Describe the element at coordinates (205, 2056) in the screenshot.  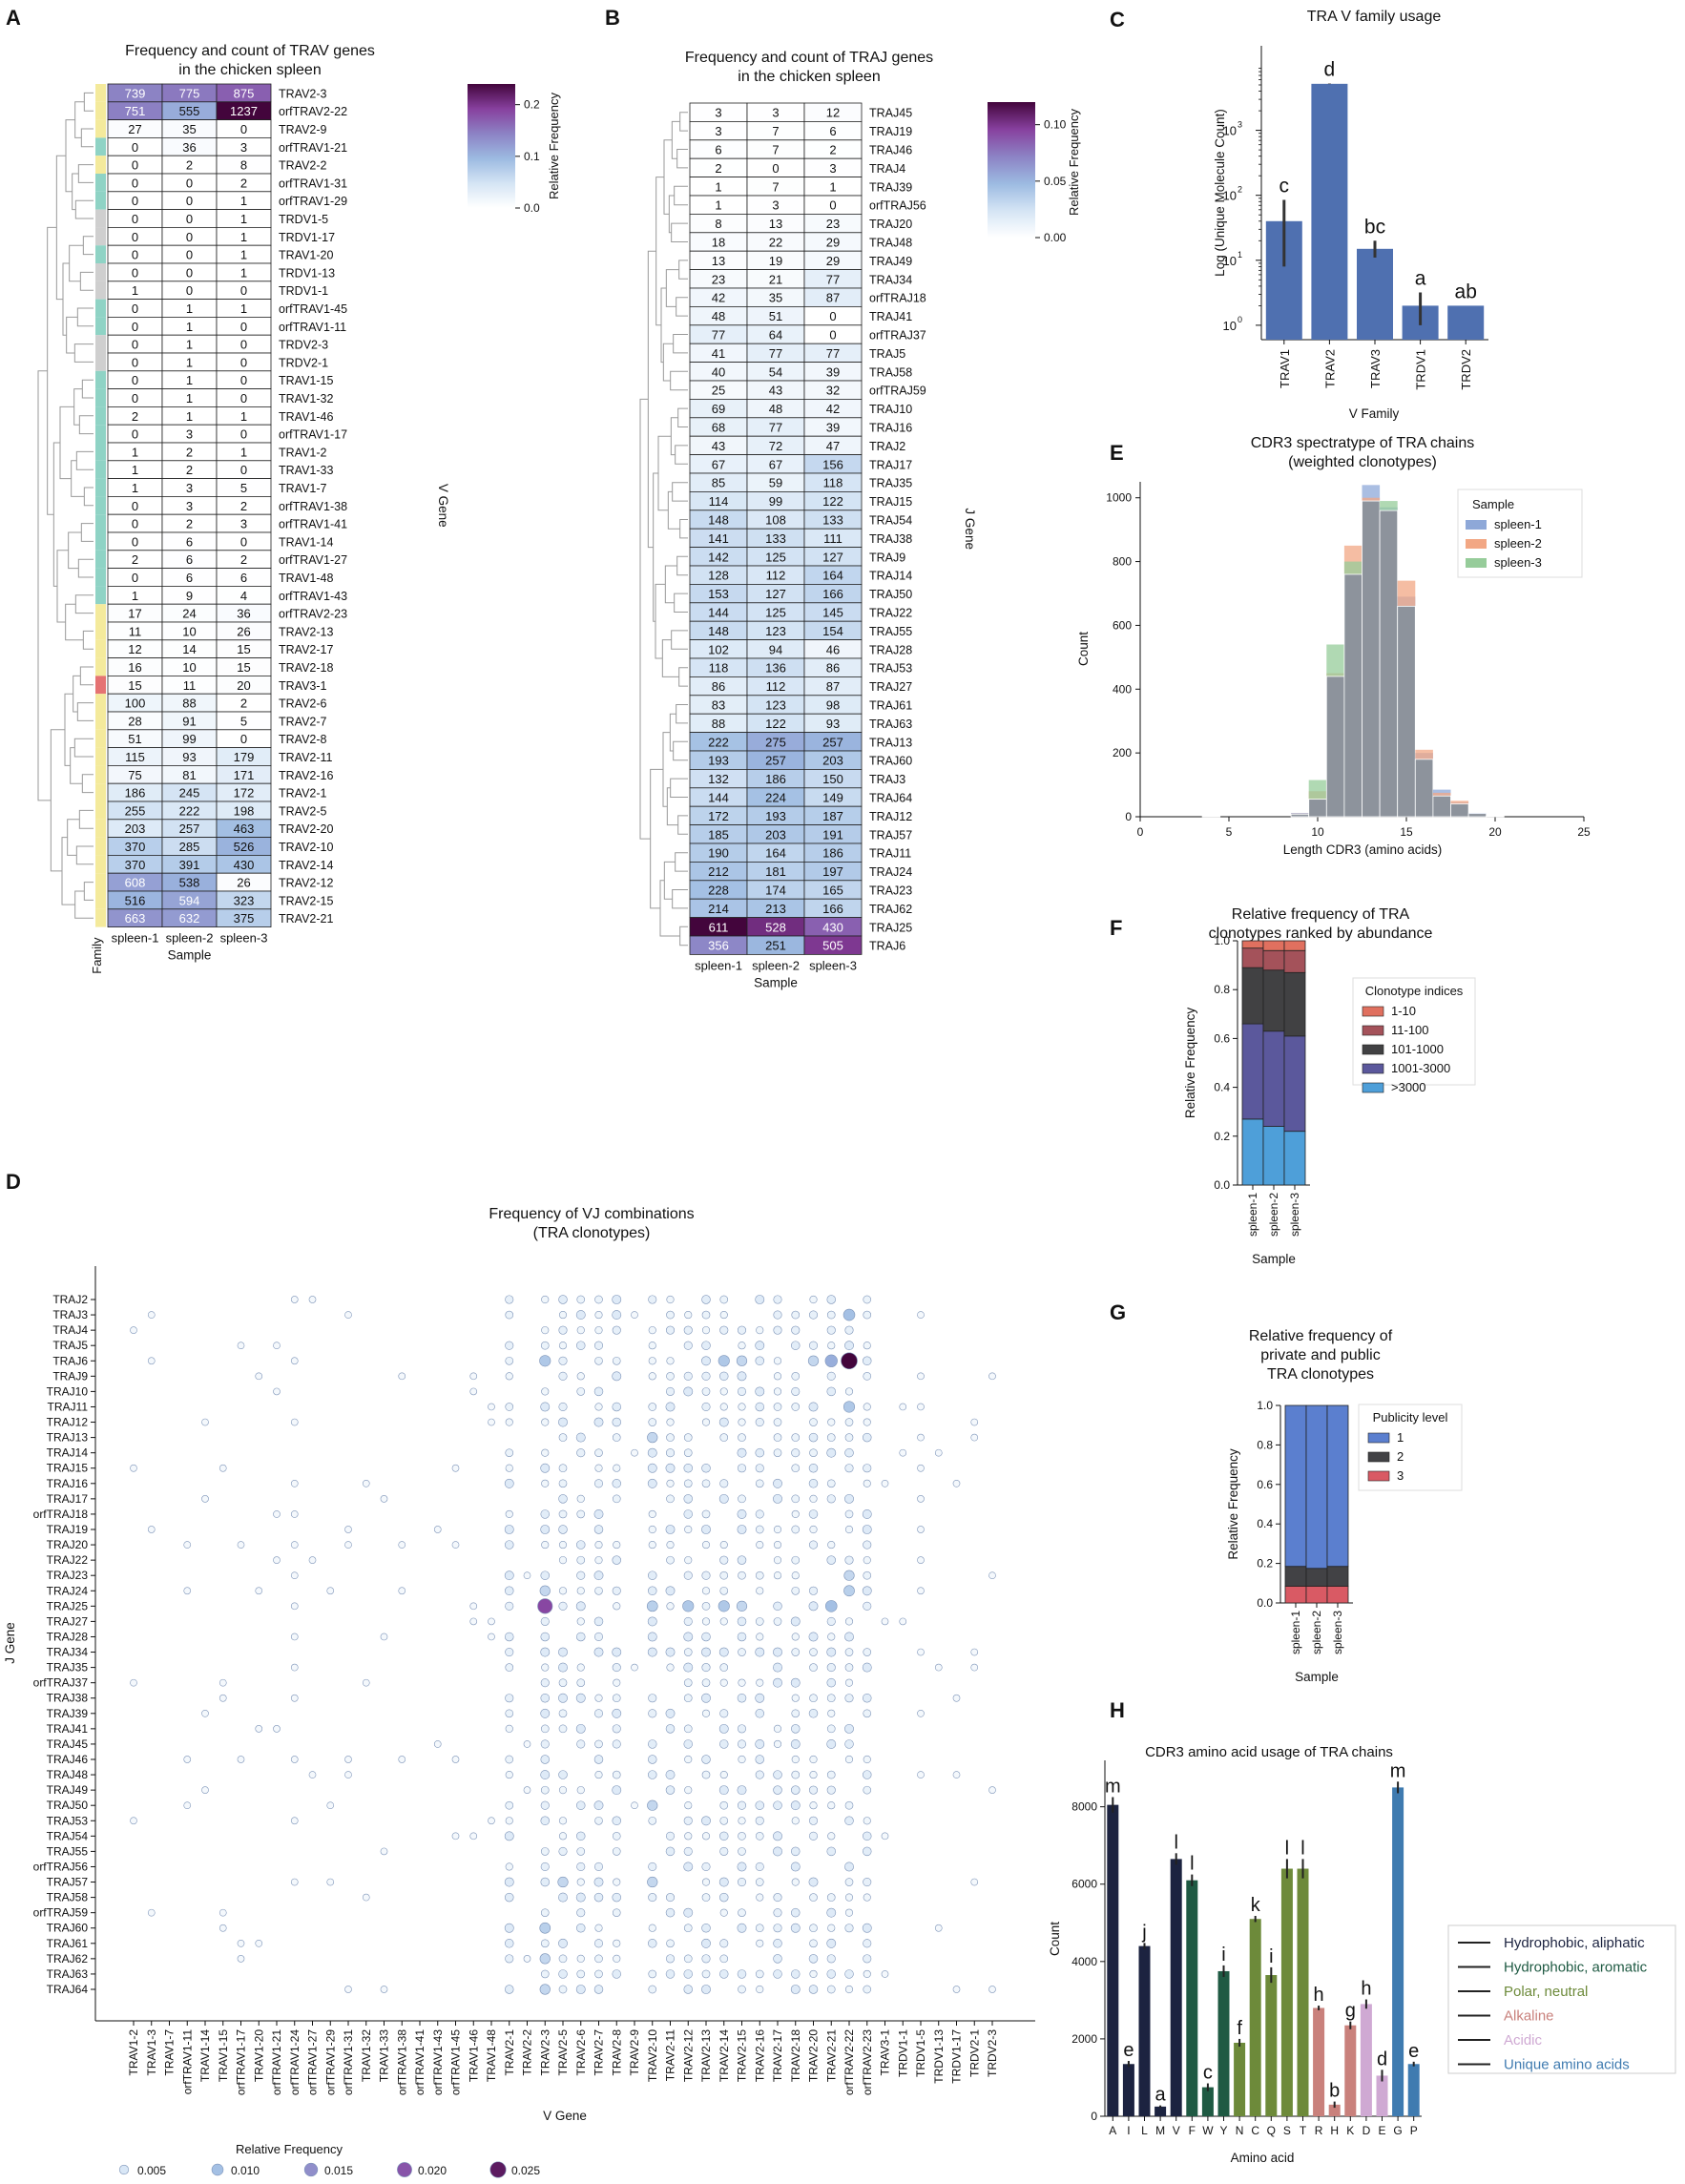
I see `v-gene-tick-label: TRAV1-14` at that location.